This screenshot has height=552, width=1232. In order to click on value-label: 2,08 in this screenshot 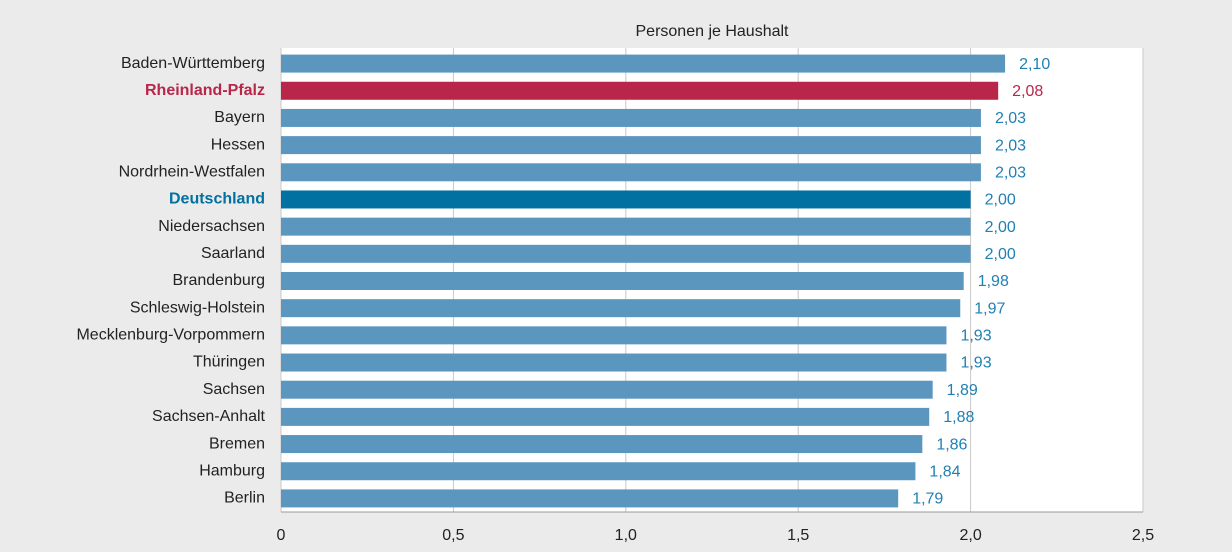, I will do `click(1027, 91)`.